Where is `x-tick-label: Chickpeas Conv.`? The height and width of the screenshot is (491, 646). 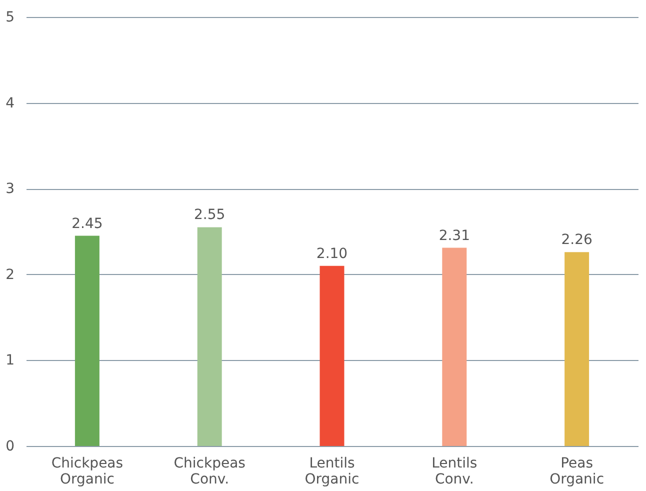 x-tick-label: Chickpeas Conv. is located at coordinates (210, 472).